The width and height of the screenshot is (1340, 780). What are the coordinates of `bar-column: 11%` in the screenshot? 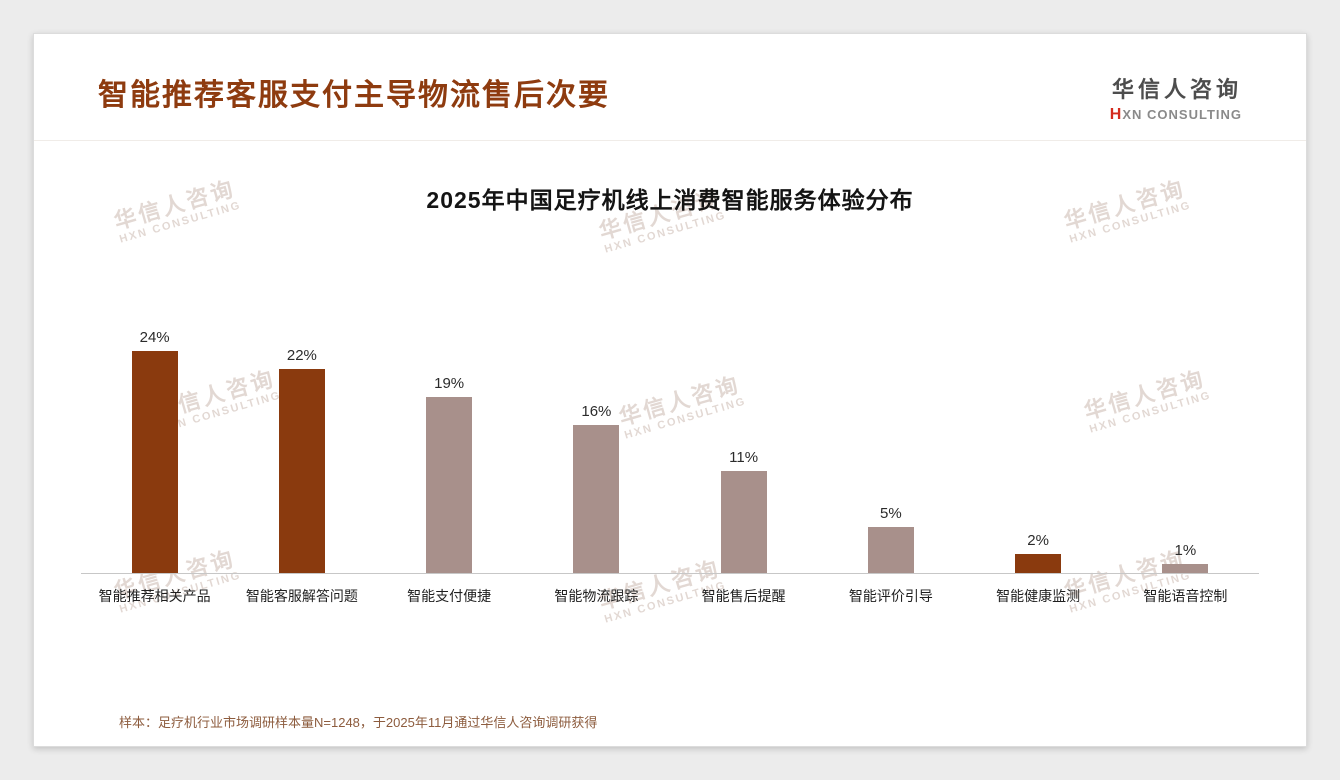 It's located at (743, 448).